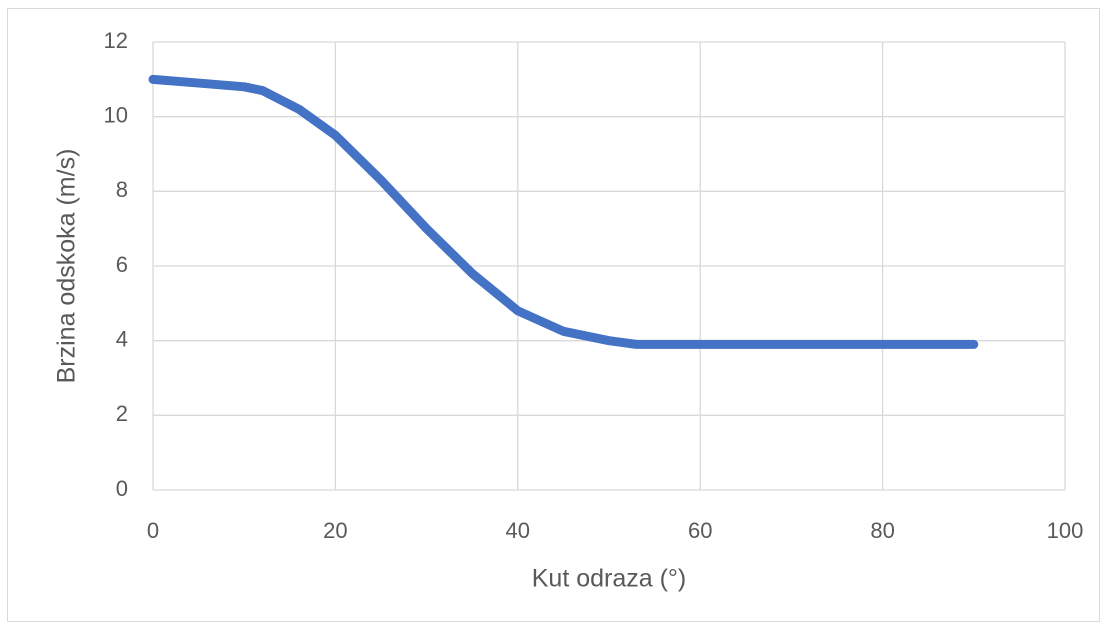 This screenshot has height=630, width=1107. I want to click on x-tick-label: 100, so click(1065, 530).